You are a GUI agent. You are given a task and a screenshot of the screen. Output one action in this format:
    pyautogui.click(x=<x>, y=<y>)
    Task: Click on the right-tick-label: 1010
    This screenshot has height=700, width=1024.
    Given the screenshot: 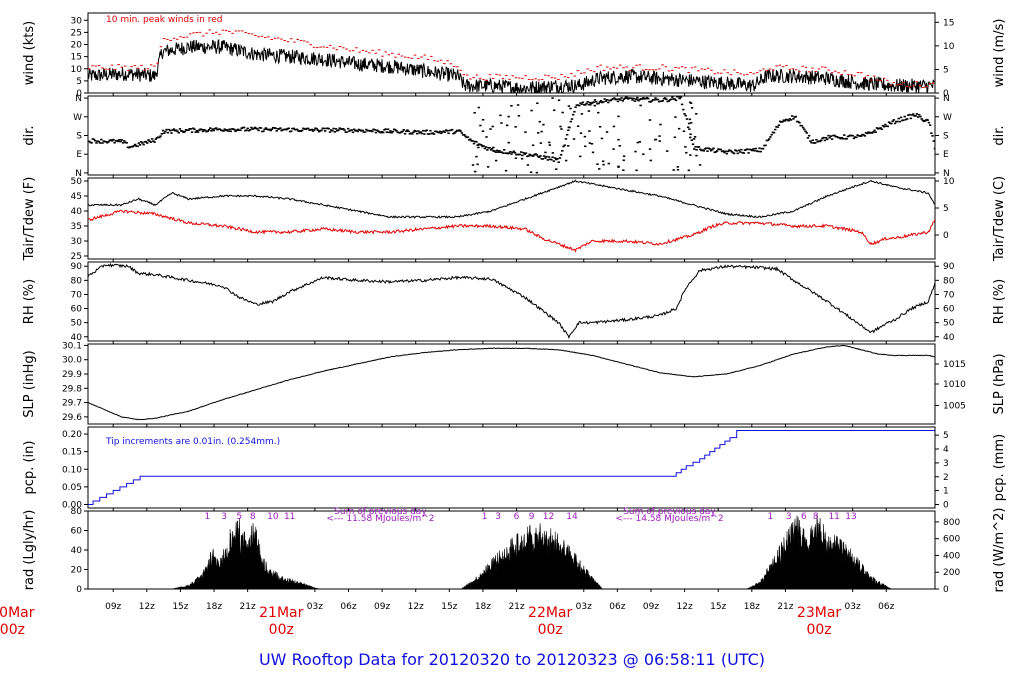 What is the action you would take?
    pyautogui.click(x=954, y=385)
    